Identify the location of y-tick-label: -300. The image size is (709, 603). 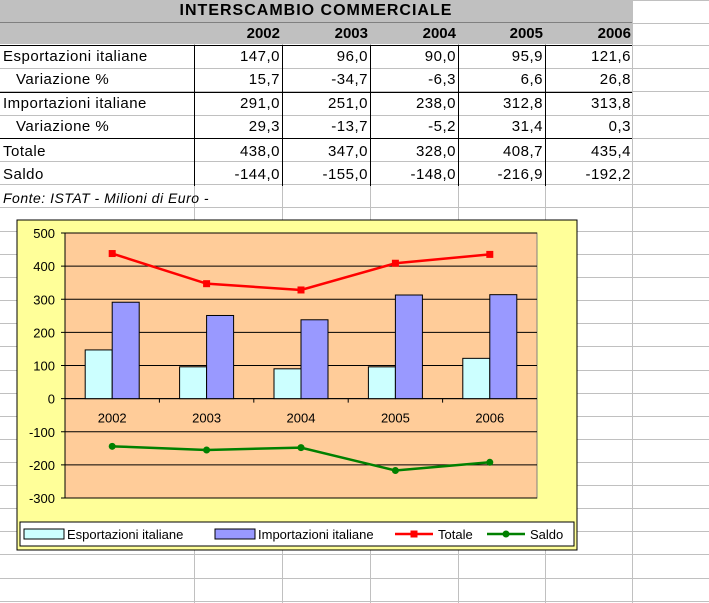
(42, 498).